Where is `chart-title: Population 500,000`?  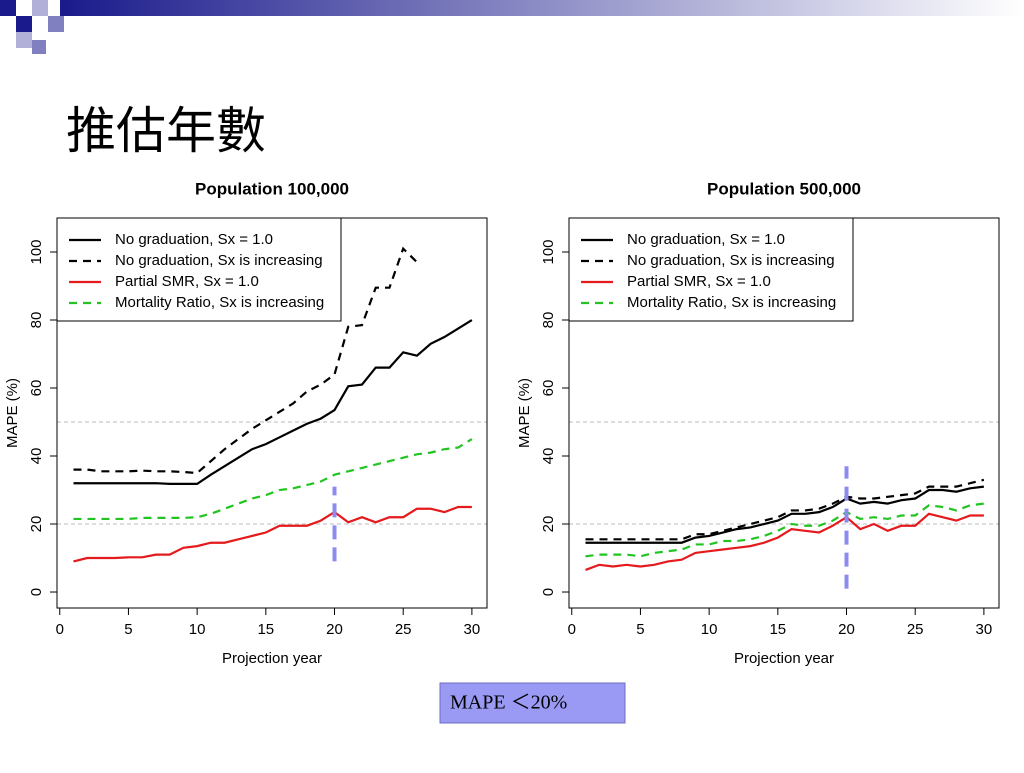 chart-title: Population 500,000 is located at coordinates (784, 188).